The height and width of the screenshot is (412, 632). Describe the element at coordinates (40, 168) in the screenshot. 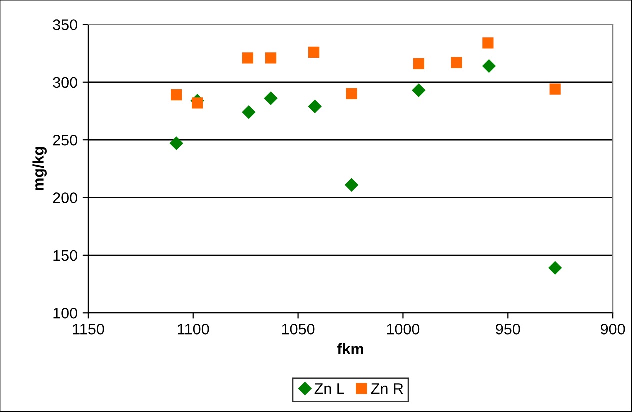

I see `y-axis-title: mg/kg` at that location.